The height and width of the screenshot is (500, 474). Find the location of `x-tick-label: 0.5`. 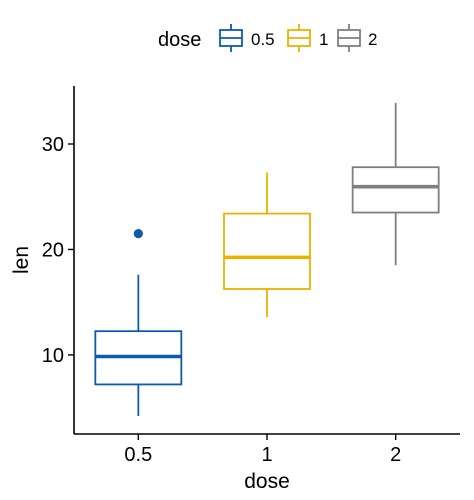

x-tick-label: 0.5 is located at coordinates (138, 455).